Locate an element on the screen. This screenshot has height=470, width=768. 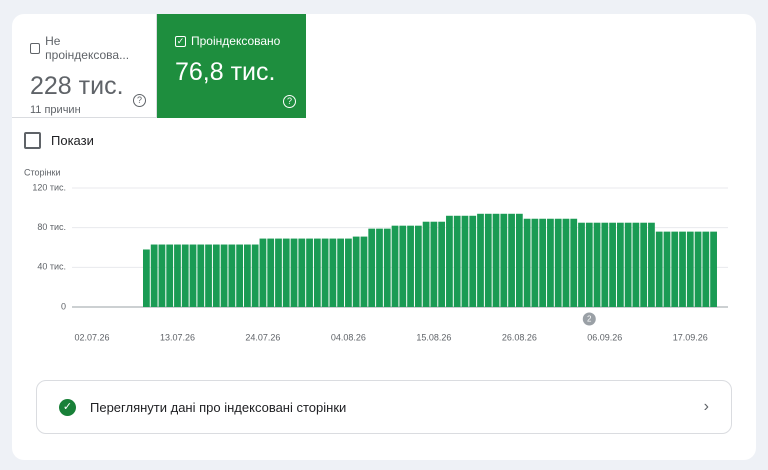
x-tick-label: 06.09.26 is located at coordinates (604, 337).